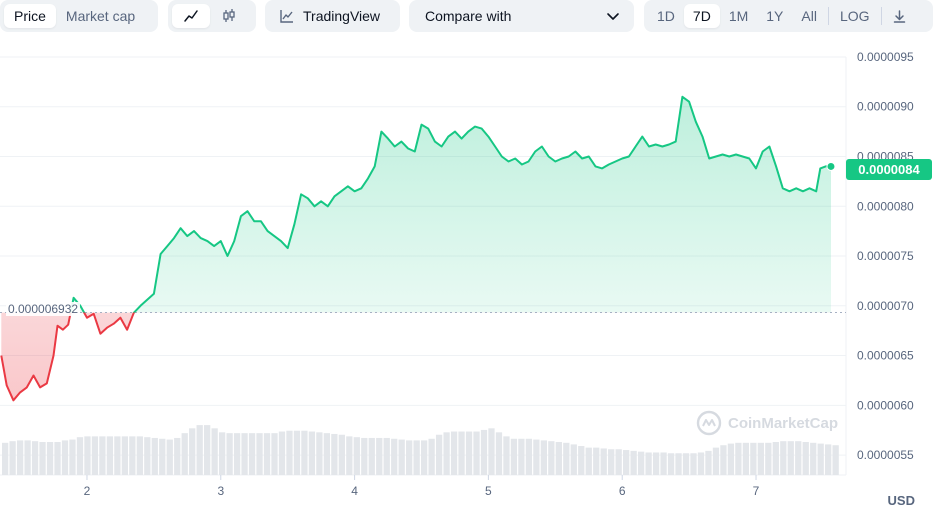  I want to click on chart-type-toggle, so click(212, 16).